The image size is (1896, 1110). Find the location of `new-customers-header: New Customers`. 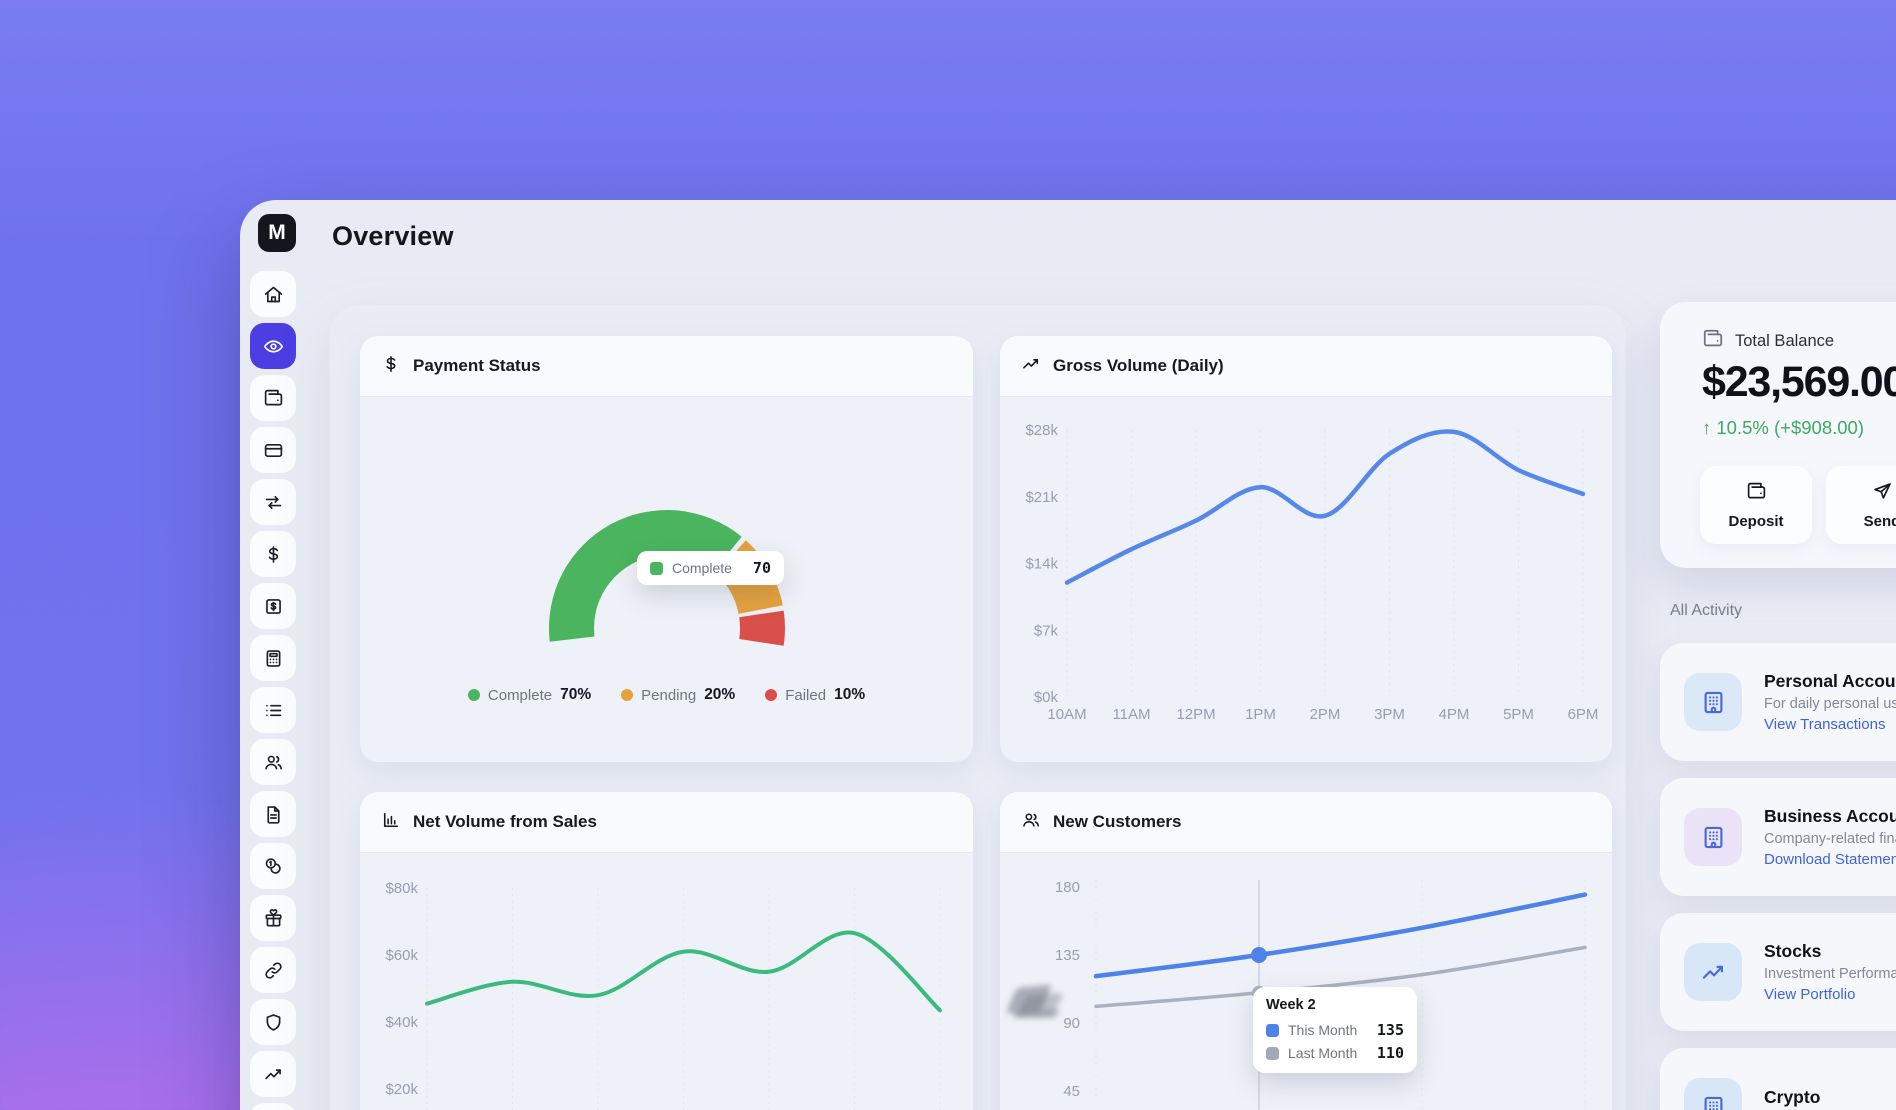

new-customers-header: New Customers is located at coordinates (1306, 822).